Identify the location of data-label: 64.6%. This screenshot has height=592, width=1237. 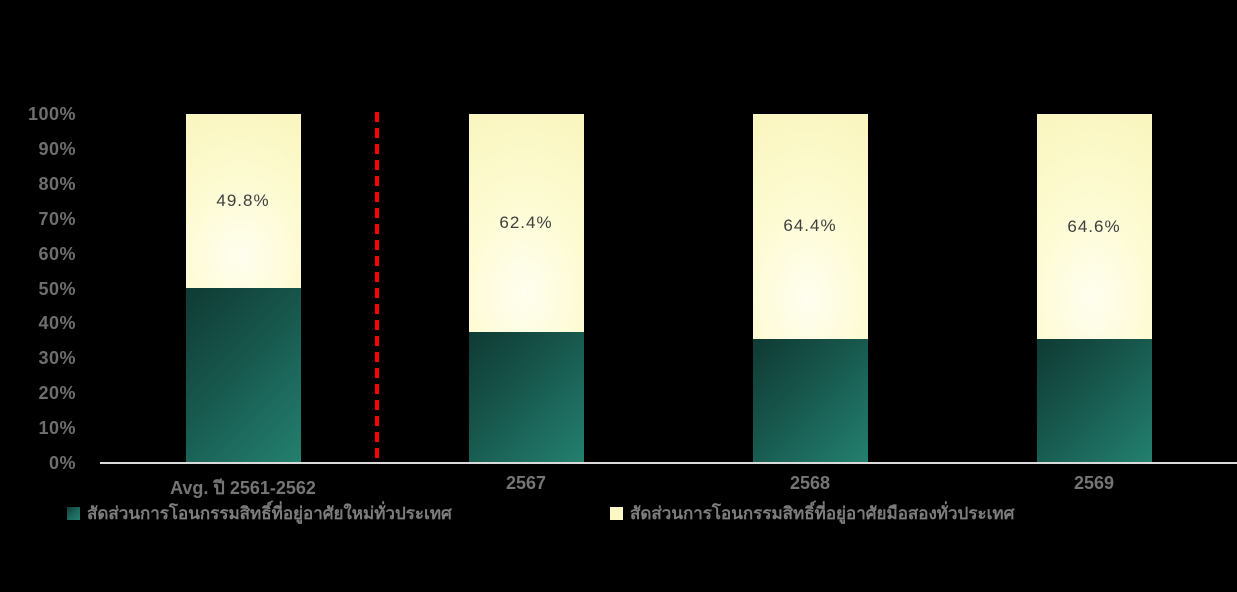
(1094, 226).